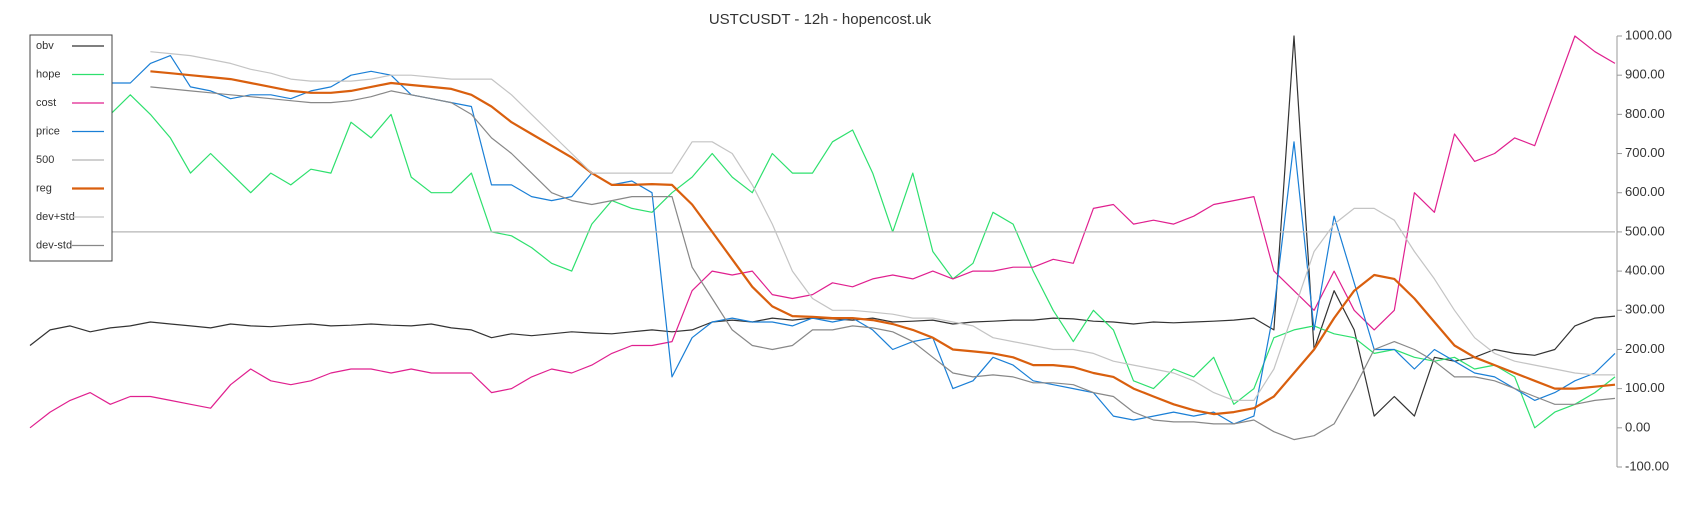 This screenshot has height=505, width=1700. Describe the element at coordinates (1645, 230) in the screenshot. I see `y-tick-label: 500.00` at that location.